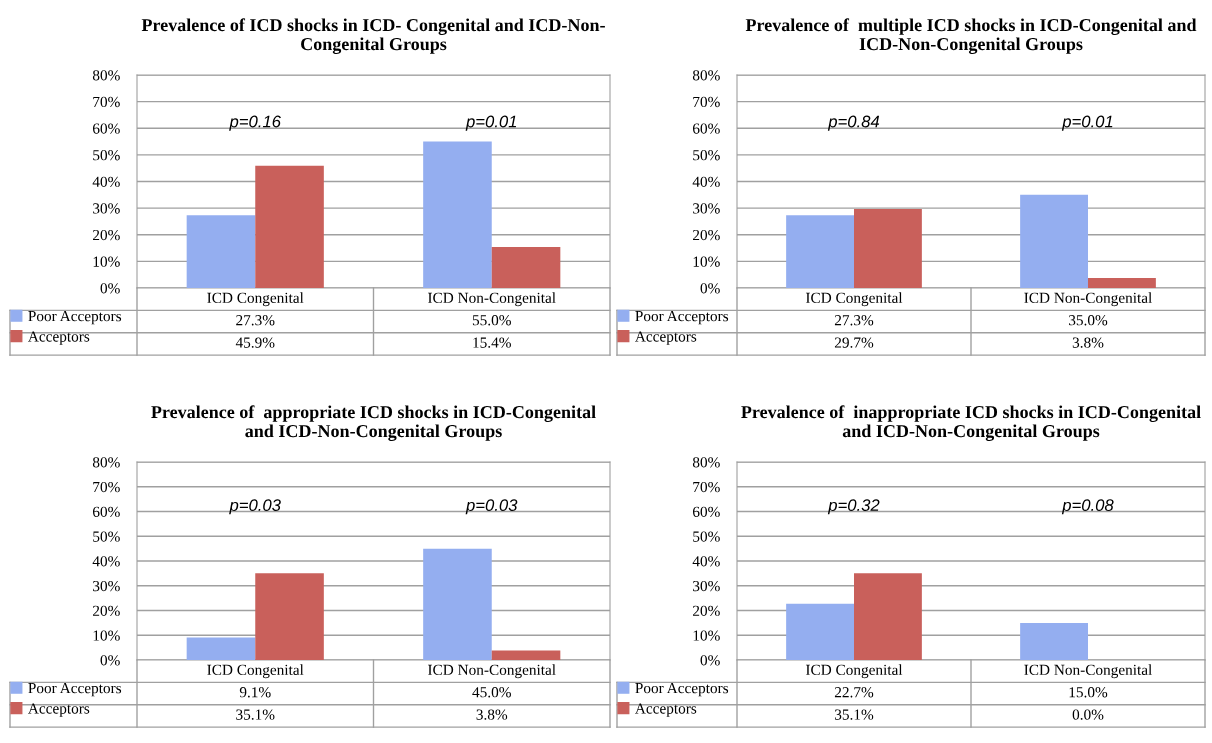  Describe the element at coordinates (971, 423) in the screenshot. I see `chart-title: Prevalence of inappropriate ICD shocks in ICD-Congenital and ICD-Non-Congenital Groups` at that location.